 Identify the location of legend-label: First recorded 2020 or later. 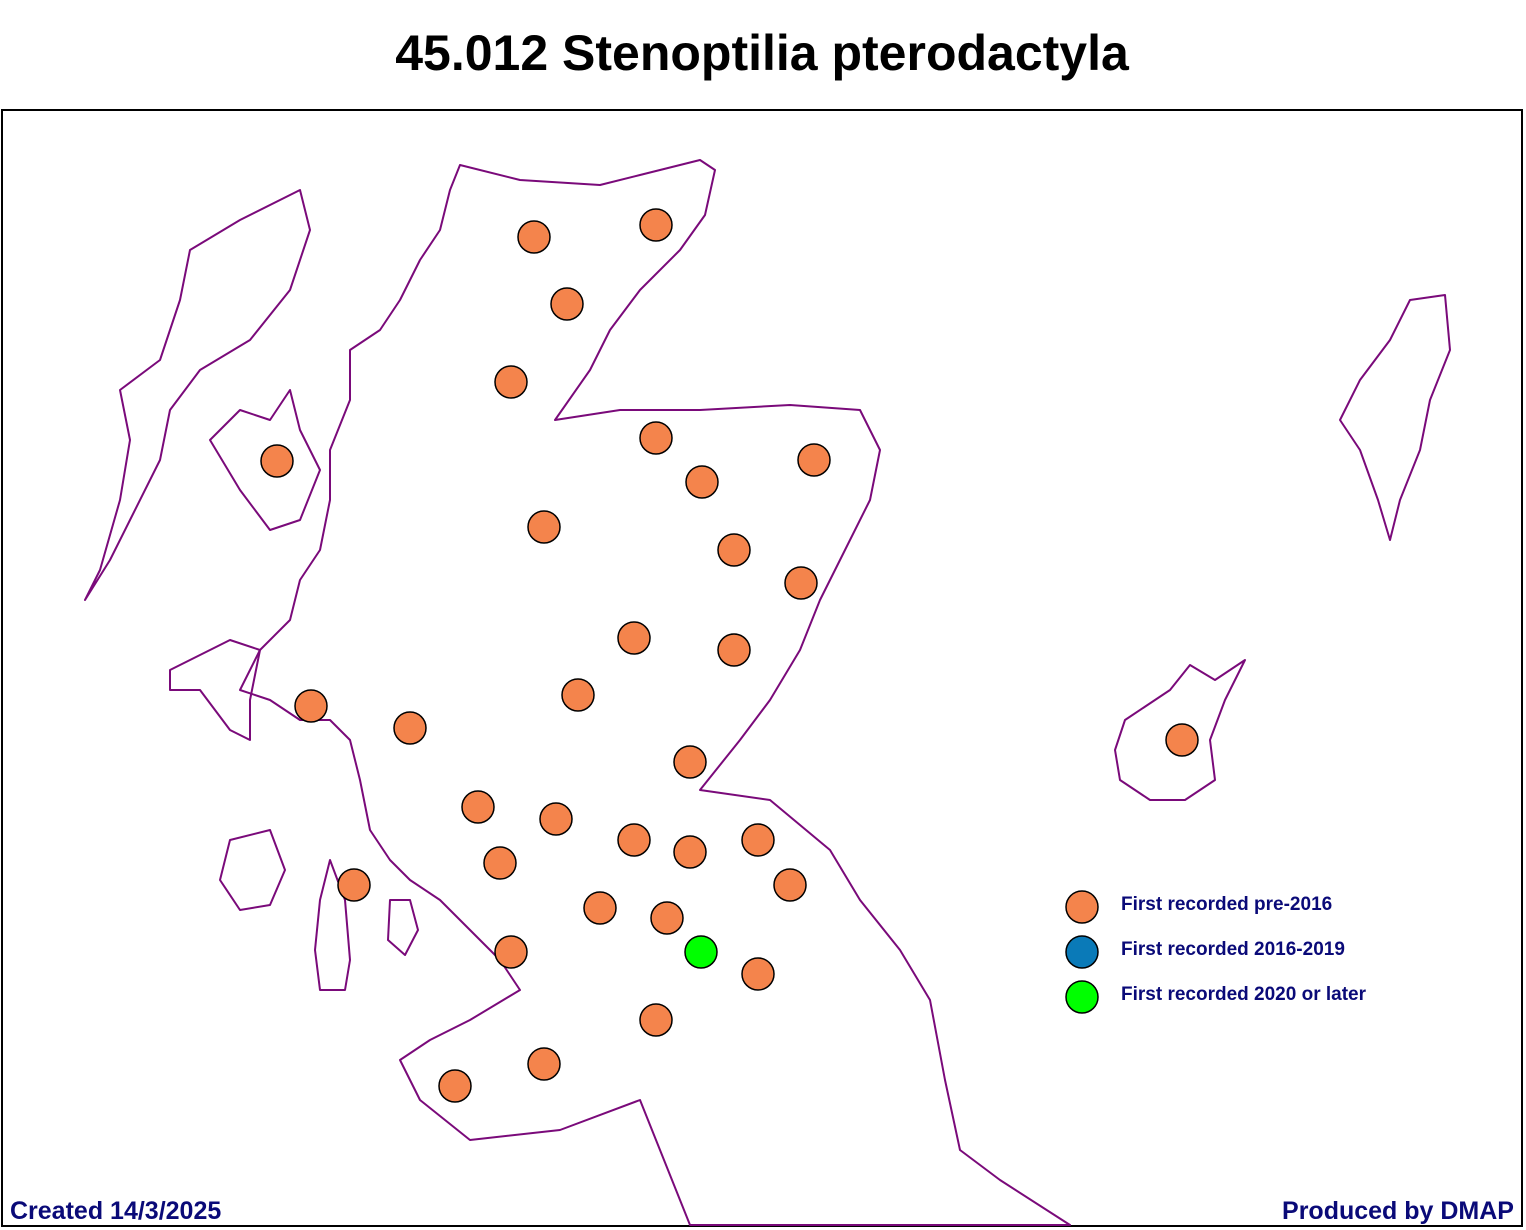
(1244, 994).